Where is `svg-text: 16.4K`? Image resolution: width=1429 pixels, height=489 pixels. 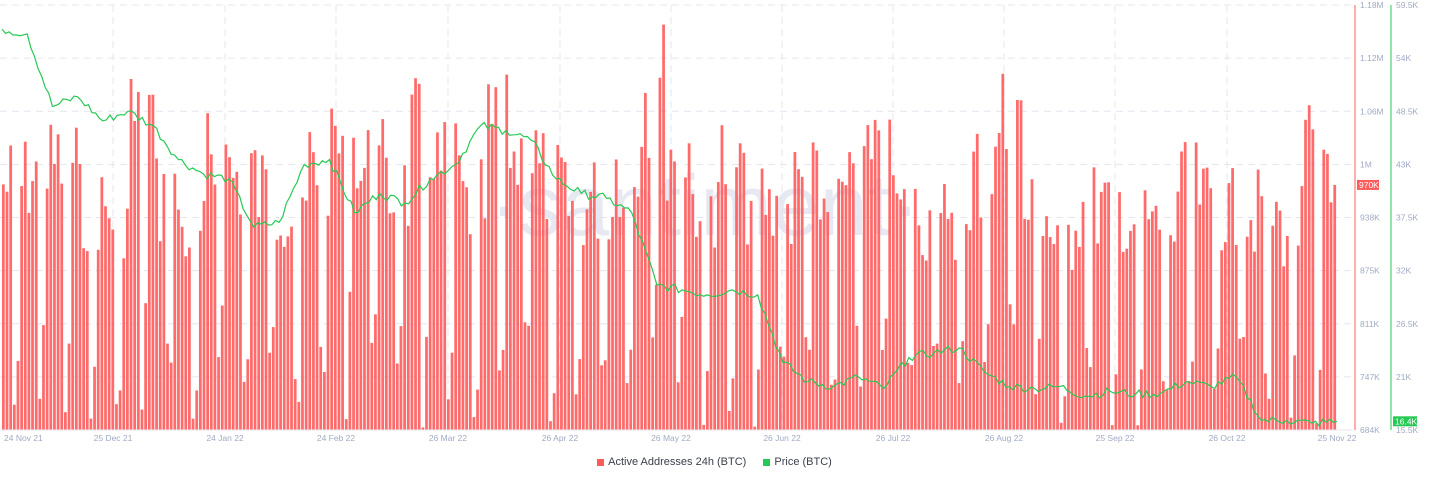 svg-text: 16.4K is located at coordinates (1406, 421).